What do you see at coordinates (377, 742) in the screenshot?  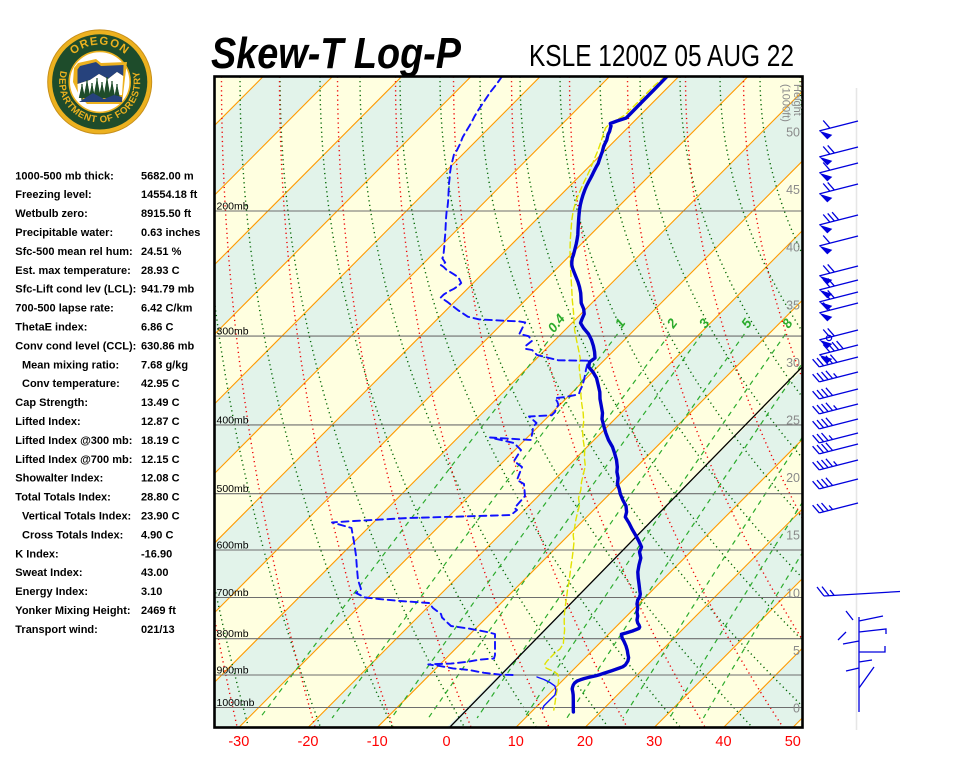 I see `svg-text: -10` at bounding box center [377, 742].